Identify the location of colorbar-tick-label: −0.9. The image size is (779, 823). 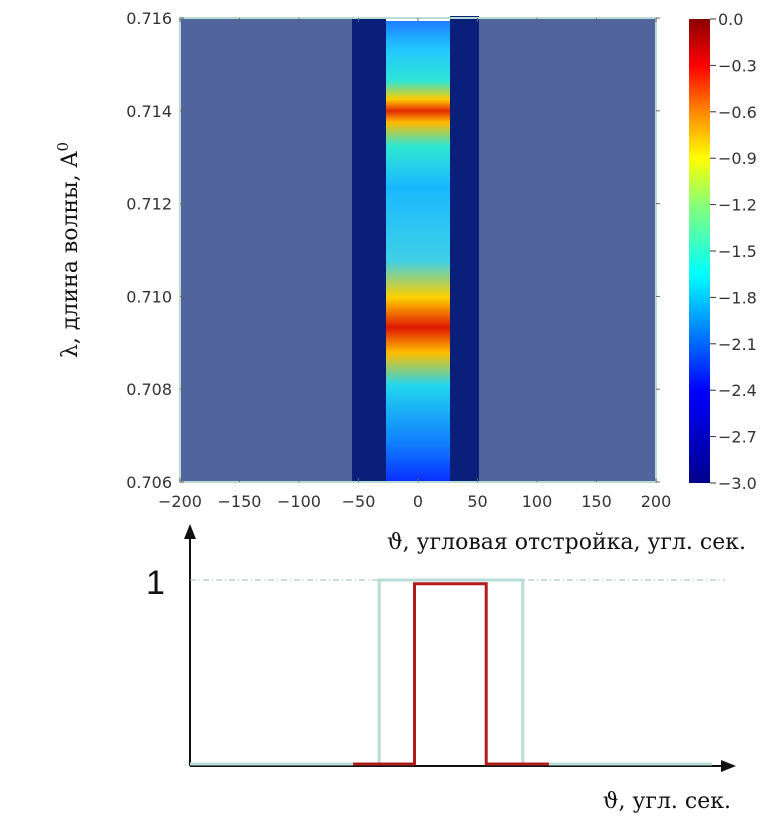
(737, 158).